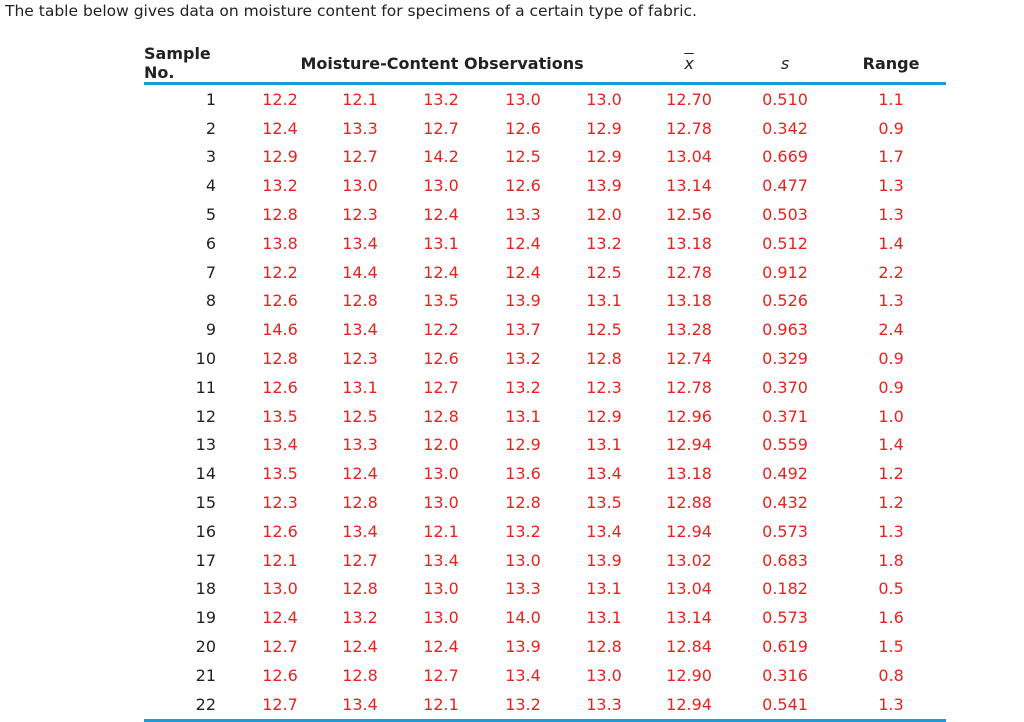 This screenshot has width=1024, height=722. Describe the element at coordinates (785, 675) in the screenshot. I see `std-dev-cell: 0.316` at that location.